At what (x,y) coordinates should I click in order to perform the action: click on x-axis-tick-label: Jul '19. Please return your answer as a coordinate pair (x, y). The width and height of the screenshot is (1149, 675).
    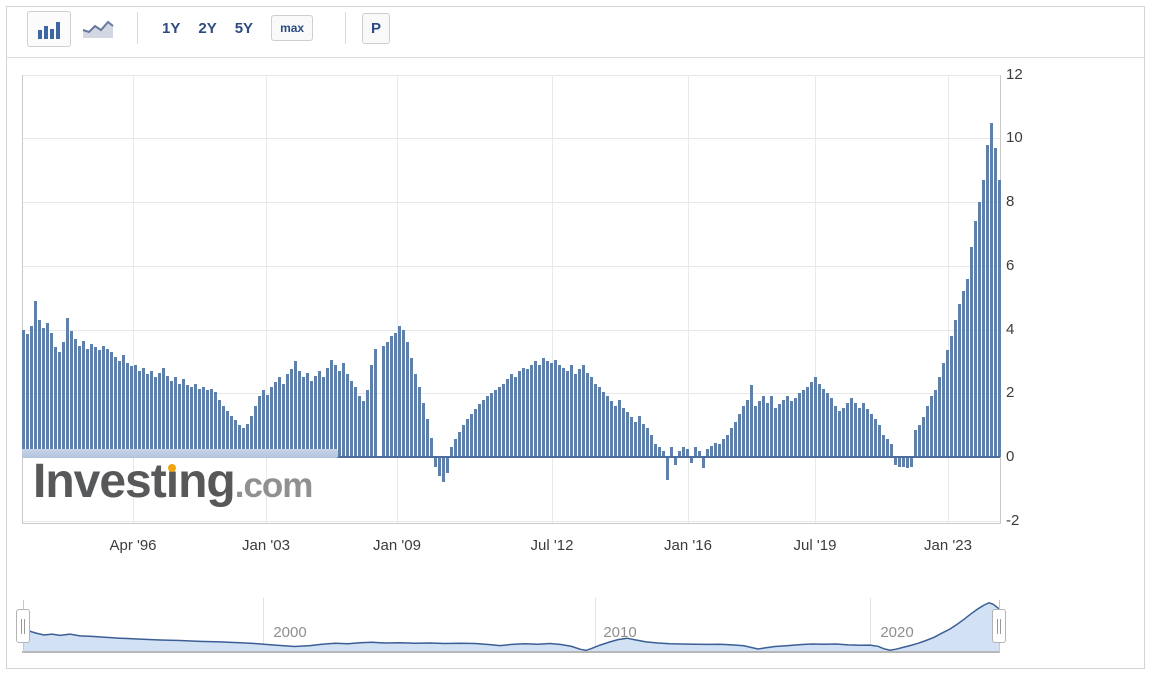
    Looking at the image, I should click on (815, 545).